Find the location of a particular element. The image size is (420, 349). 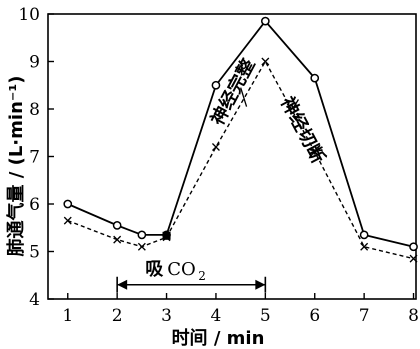

y-tick-label: 9 is located at coordinates (34, 63).